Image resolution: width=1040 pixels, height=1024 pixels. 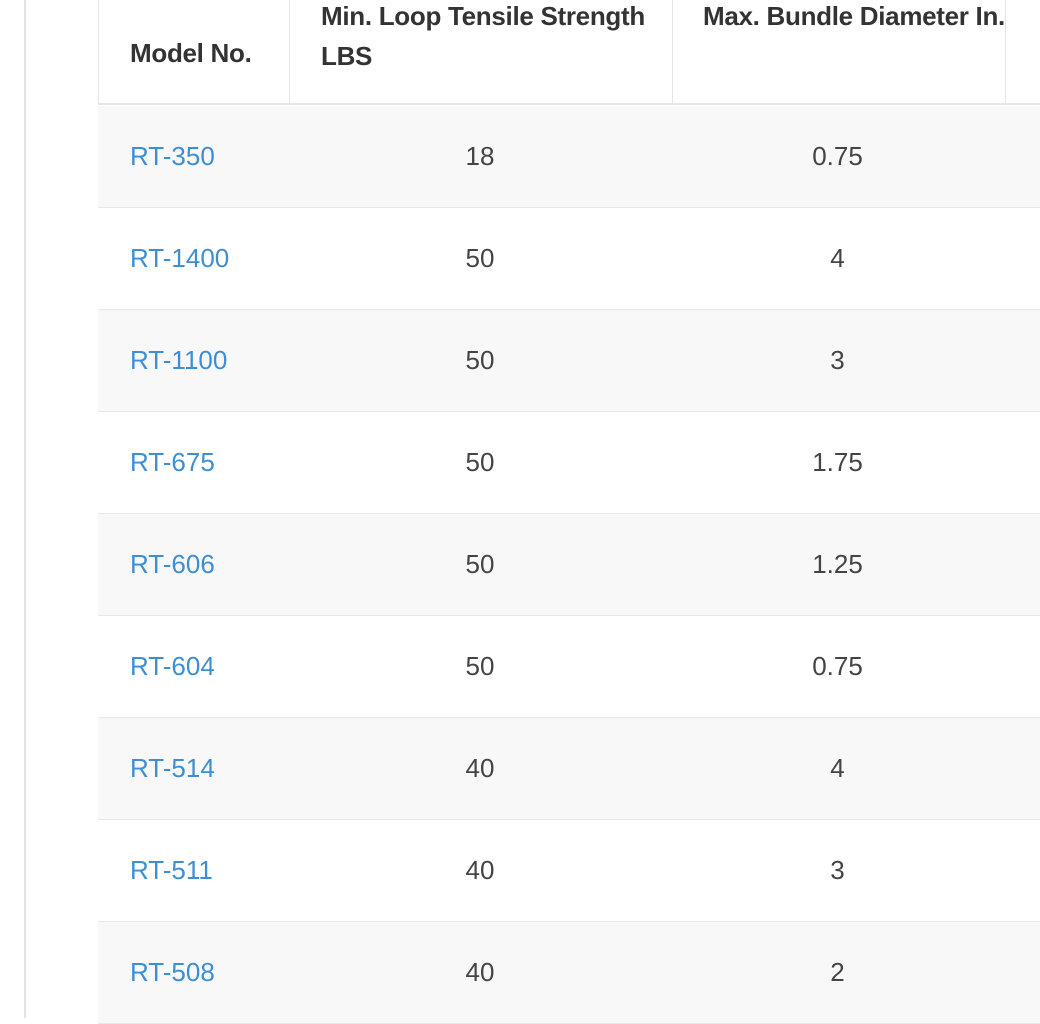 What do you see at coordinates (854, 16) in the screenshot?
I see `header-cell: Max. Bundle Diameter In.` at bounding box center [854, 16].